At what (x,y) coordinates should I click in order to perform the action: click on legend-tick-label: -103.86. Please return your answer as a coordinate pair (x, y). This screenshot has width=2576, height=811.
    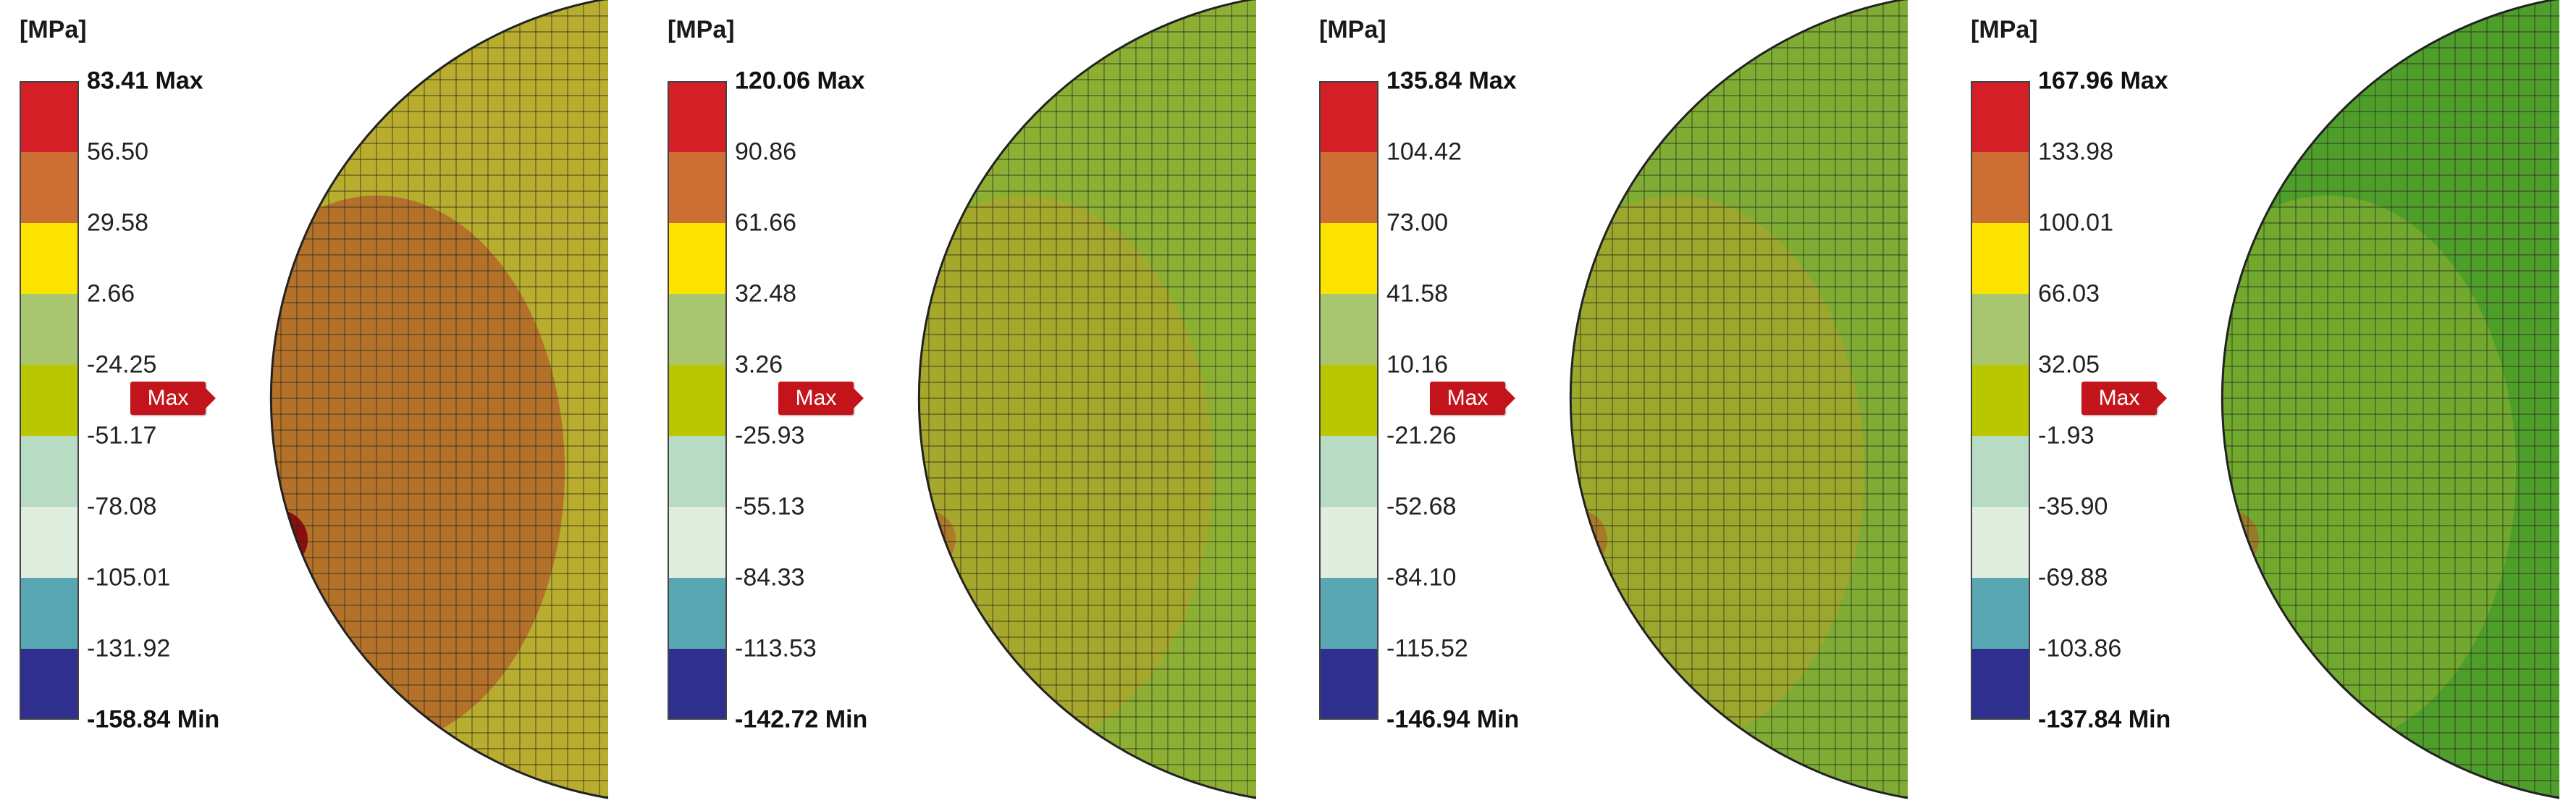
    Looking at the image, I should click on (2080, 648).